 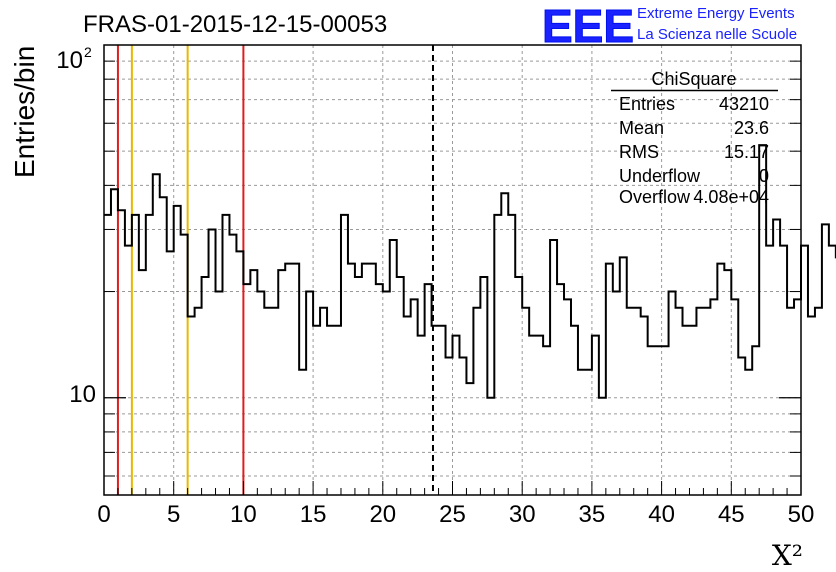 What do you see at coordinates (382, 514) in the screenshot?
I see `x-tick-label: 20` at bounding box center [382, 514].